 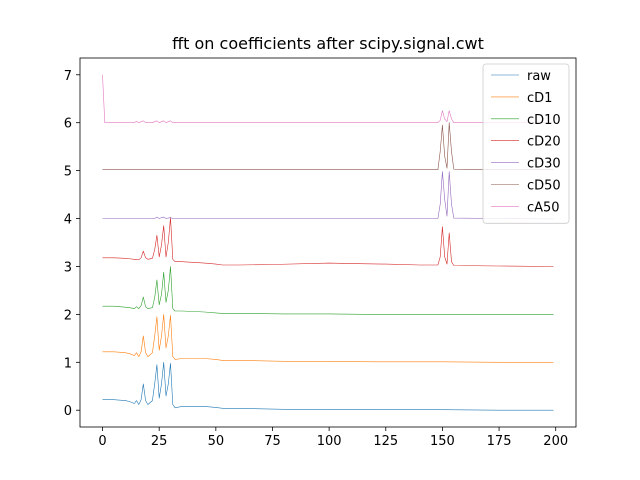 What do you see at coordinates (544, 186) in the screenshot?
I see `legend-label-cD50: cD50` at bounding box center [544, 186].